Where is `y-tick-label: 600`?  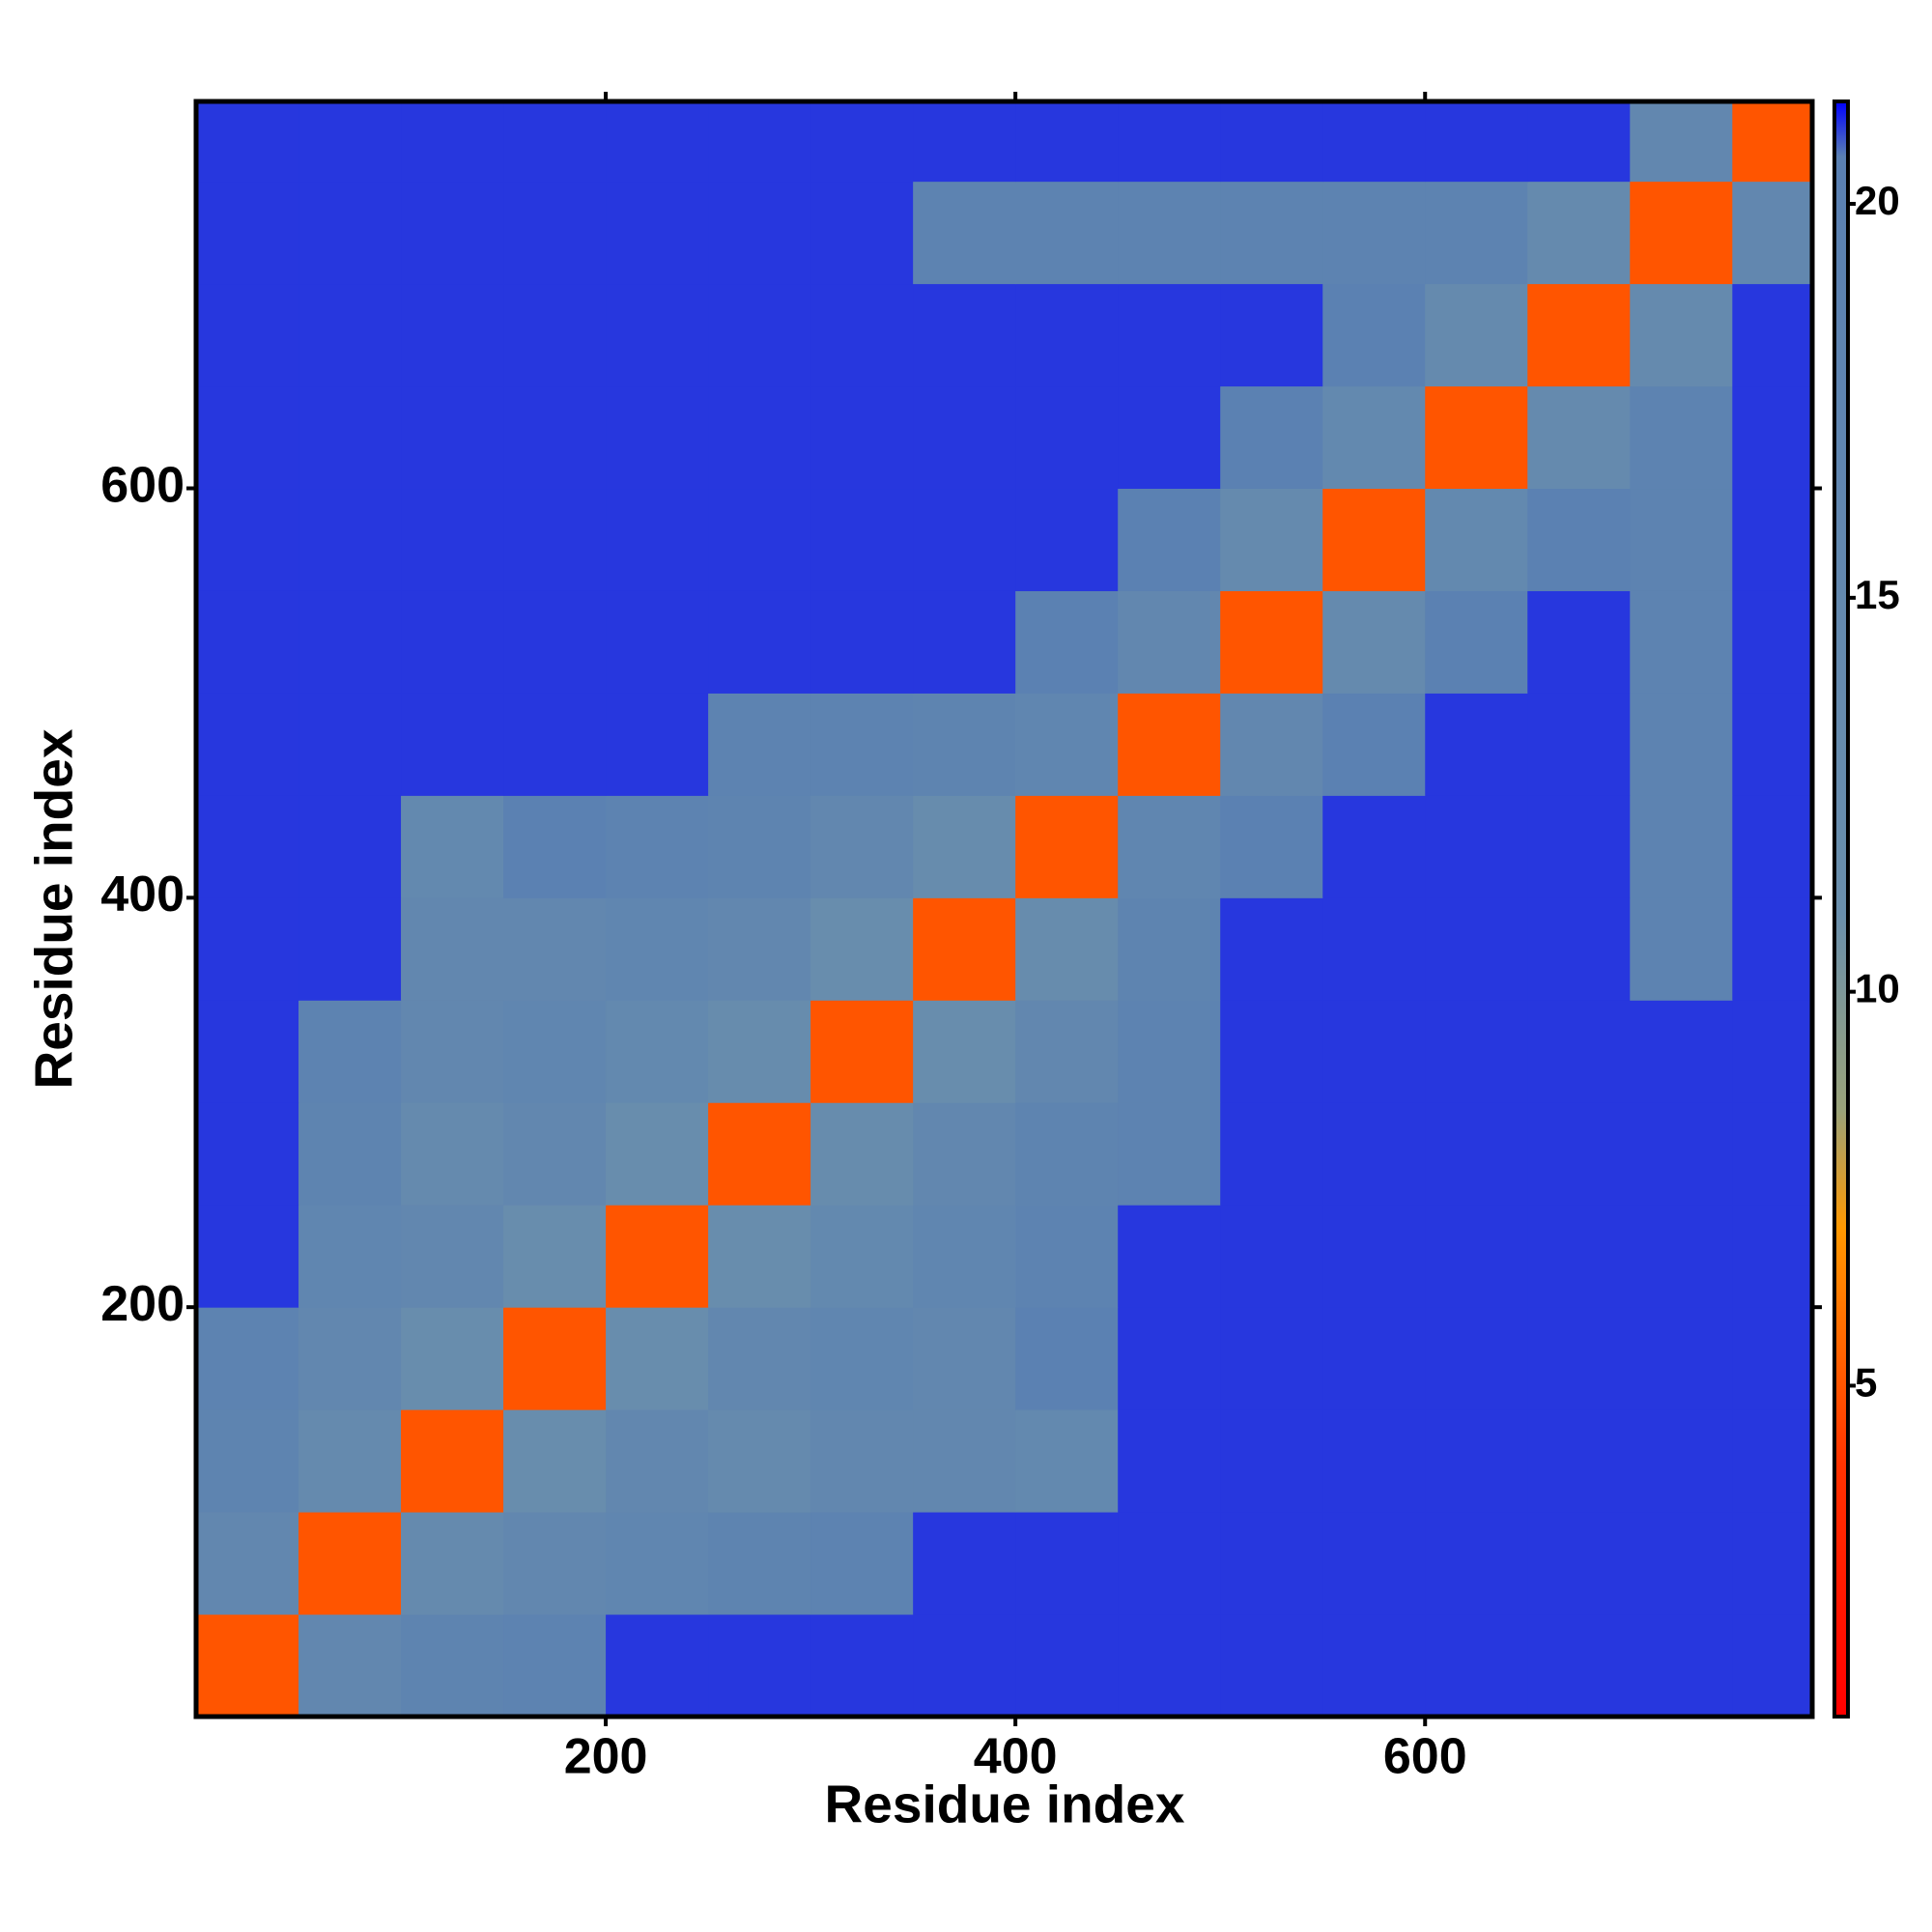
y-tick-label: 600 is located at coordinates (142, 485).